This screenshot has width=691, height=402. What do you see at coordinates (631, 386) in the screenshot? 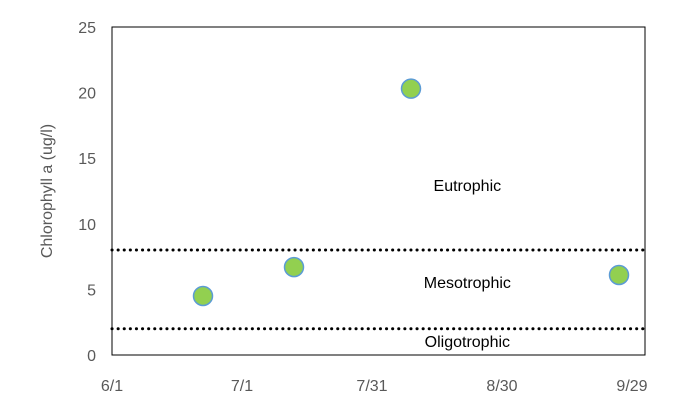
I see `x-tick-label: 9/29` at bounding box center [631, 386].